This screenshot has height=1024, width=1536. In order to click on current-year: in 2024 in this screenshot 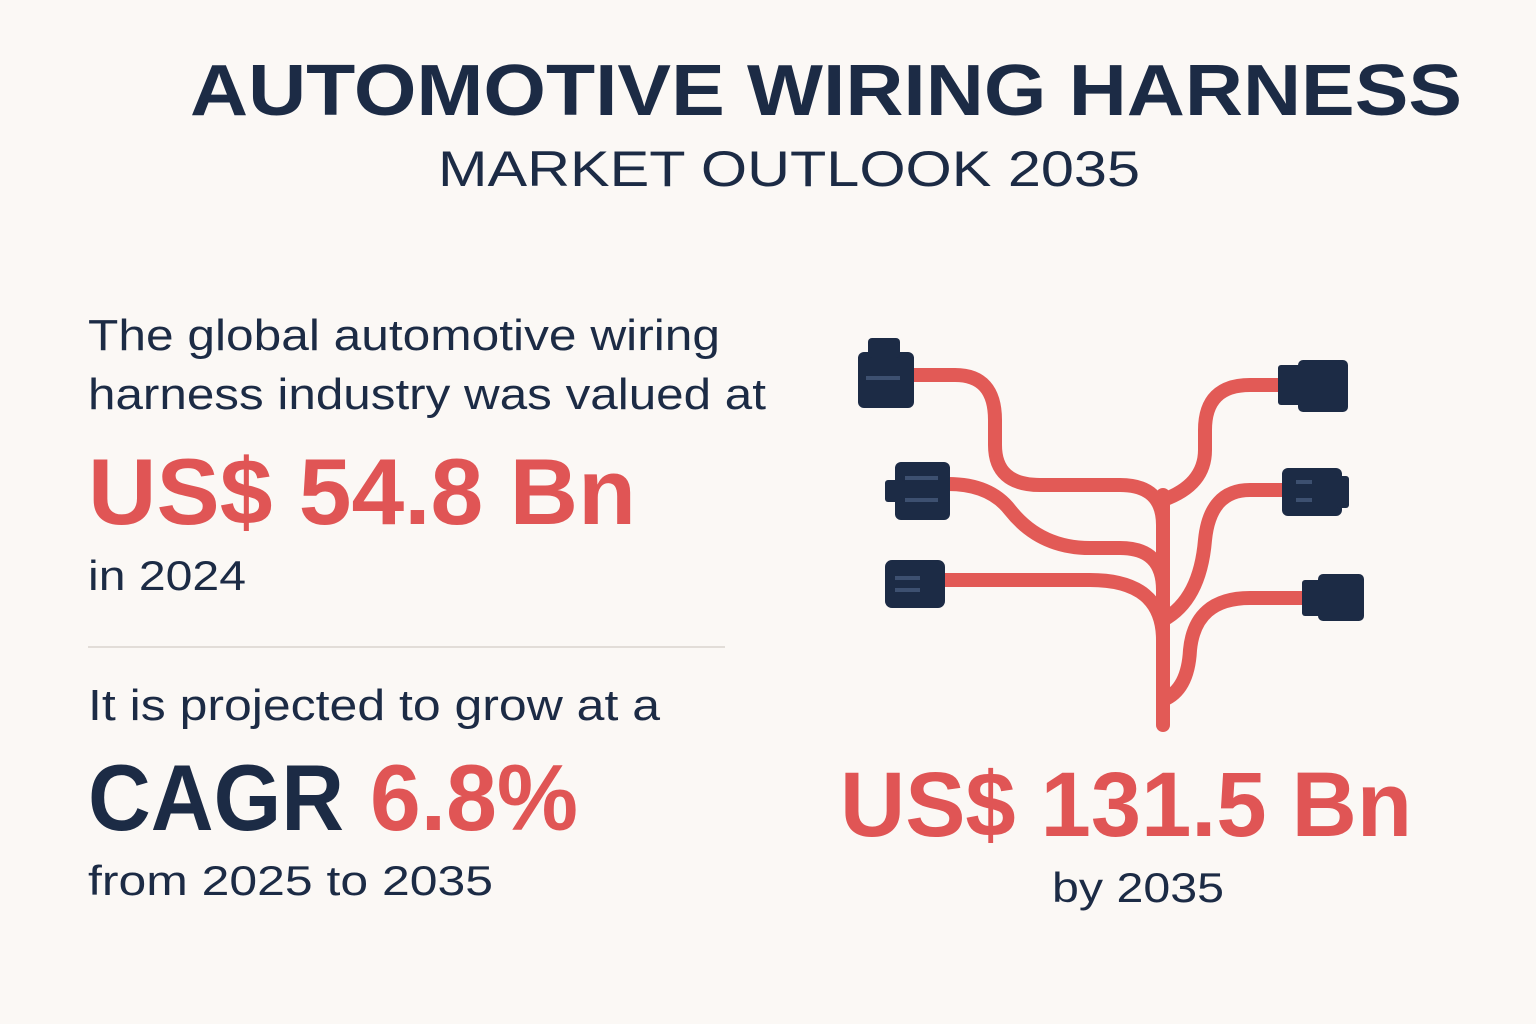, I will do `click(167, 575)`.